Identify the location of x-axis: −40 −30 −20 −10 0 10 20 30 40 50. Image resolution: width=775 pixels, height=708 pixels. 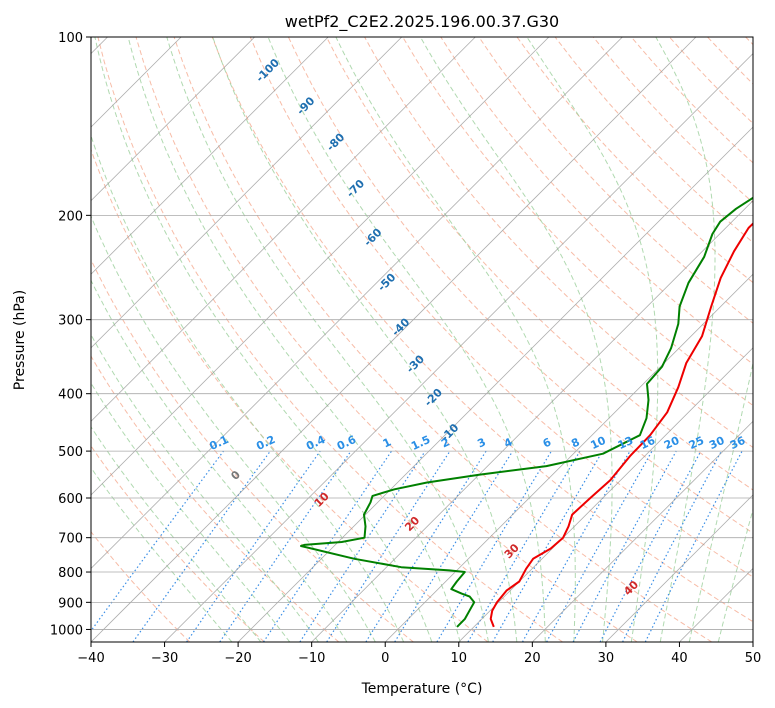
(419, 654).